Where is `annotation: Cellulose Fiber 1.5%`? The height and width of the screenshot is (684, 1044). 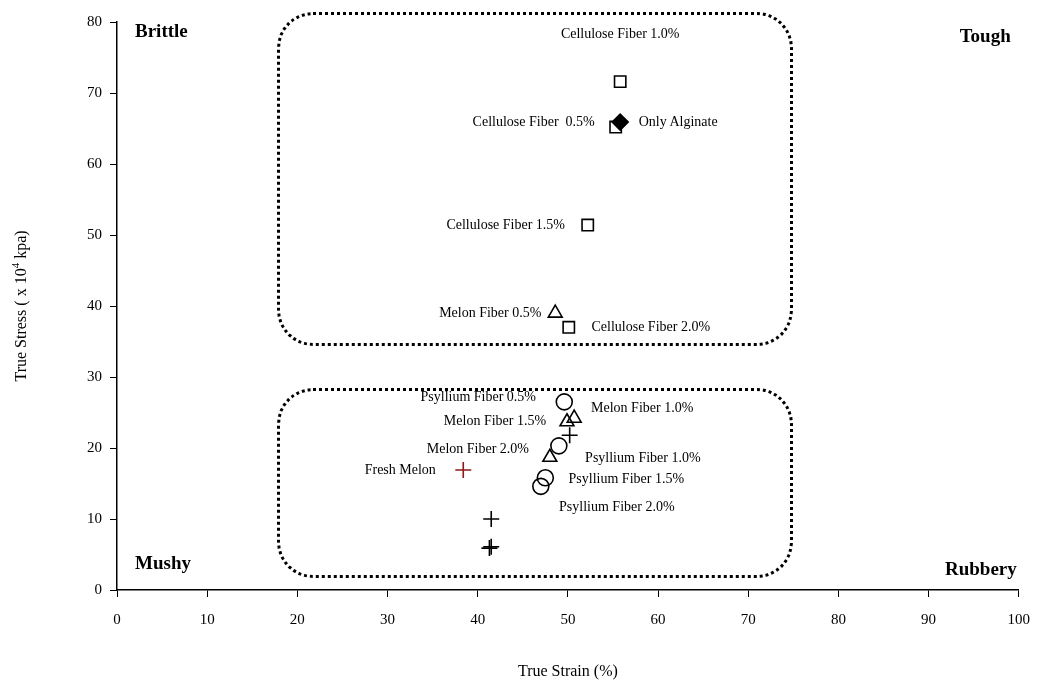
annotation: Cellulose Fiber 1.5% is located at coordinates (506, 224).